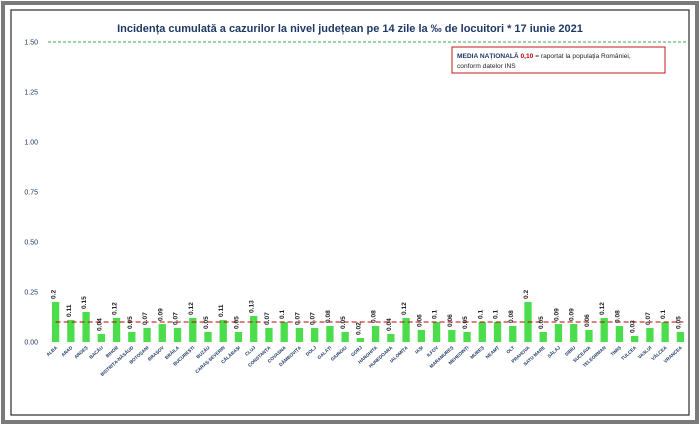  What do you see at coordinates (31, 243) in the screenshot?
I see `y-tick-label: 0.50` at bounding box center [31, 243].